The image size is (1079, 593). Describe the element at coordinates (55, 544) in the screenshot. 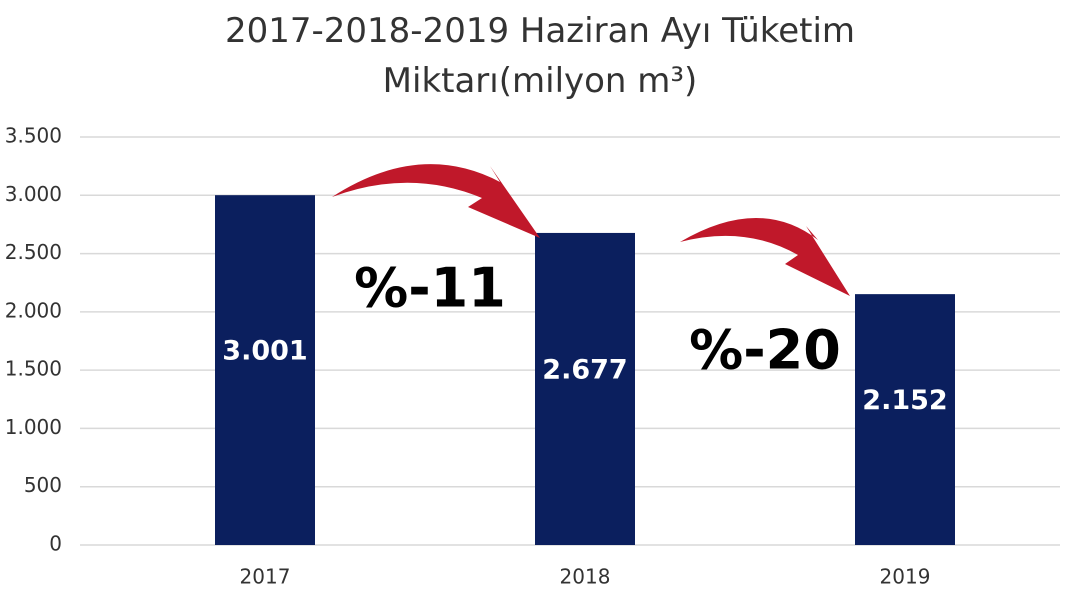

I see `y-tick-label: 0` at that location.